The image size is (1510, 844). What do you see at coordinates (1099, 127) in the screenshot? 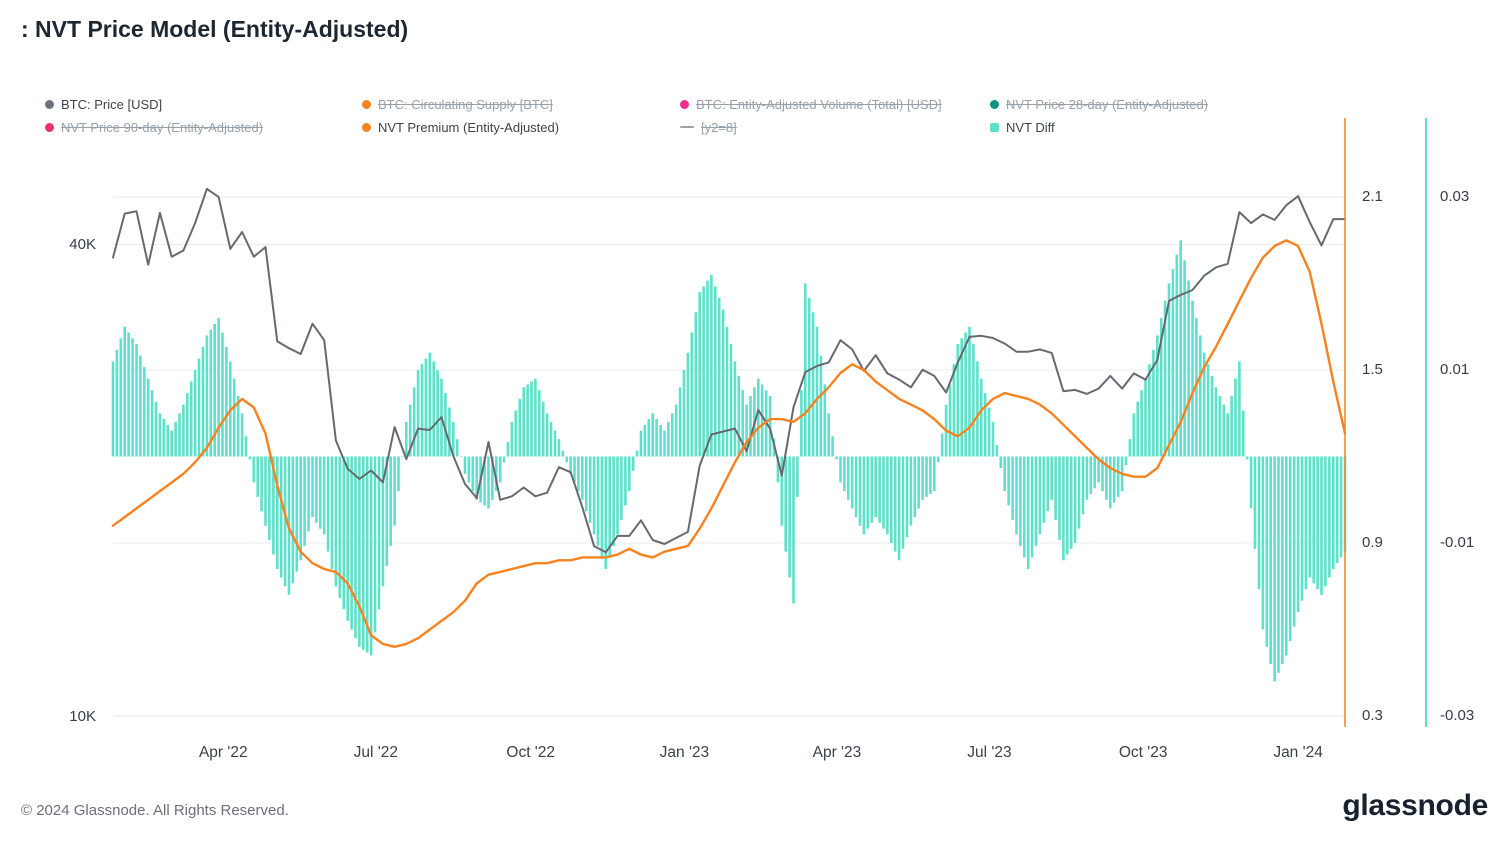
I see `legend-item-nvt-diff: NVT Diff` at bounding box center [1099, 127].